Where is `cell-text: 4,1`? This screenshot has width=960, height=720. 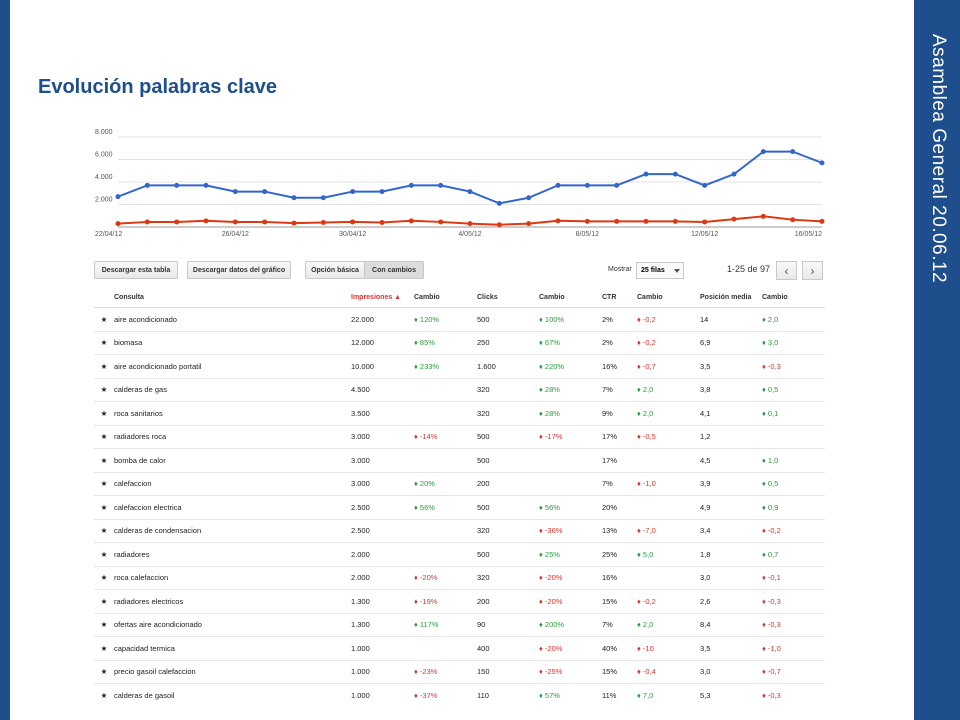 cell-text: 4,1 is located at coordinates (705, 413).